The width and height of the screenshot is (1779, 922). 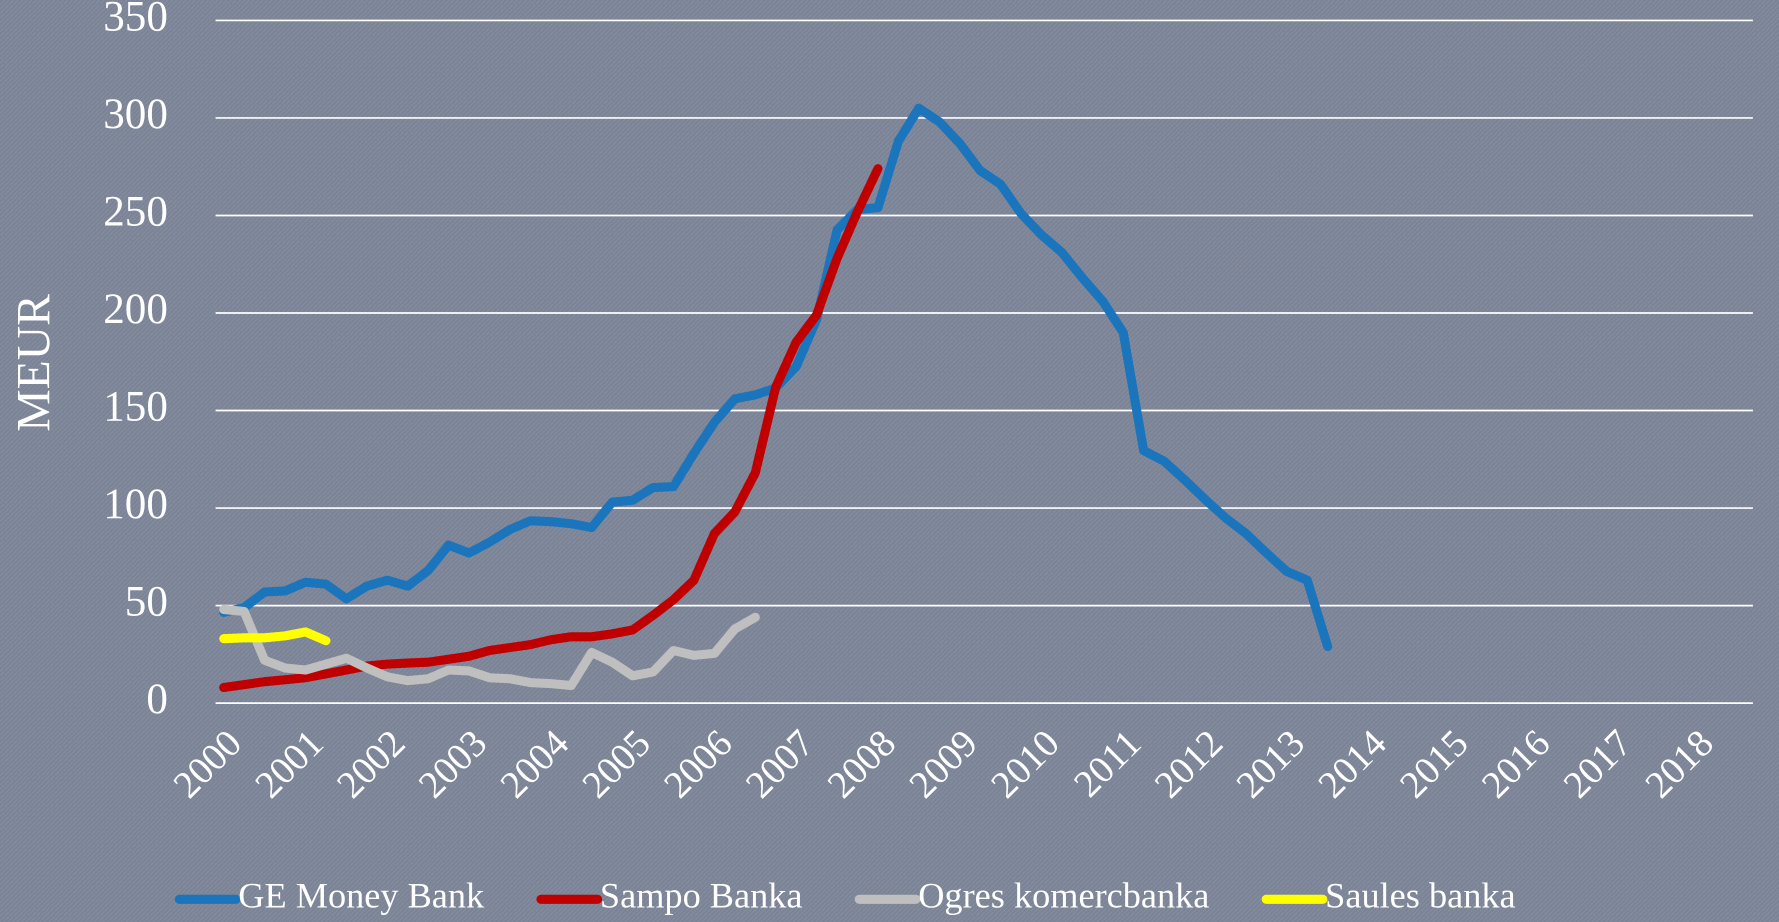 I want to click on y-tick-label: 250, so click(x=135, y=211).